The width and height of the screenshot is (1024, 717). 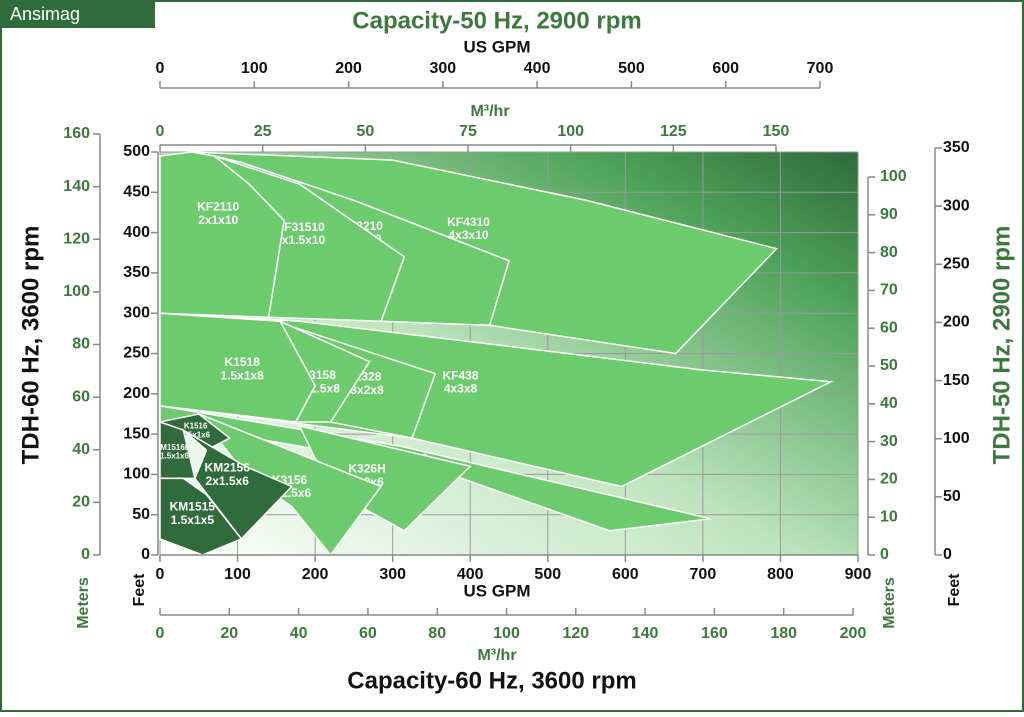 What do you see at coordinates (491, 680) in the screenshot?
I see `bottom-title: Capacity-60 Hz, 3600 rpm` at bounding box center [491, 680].